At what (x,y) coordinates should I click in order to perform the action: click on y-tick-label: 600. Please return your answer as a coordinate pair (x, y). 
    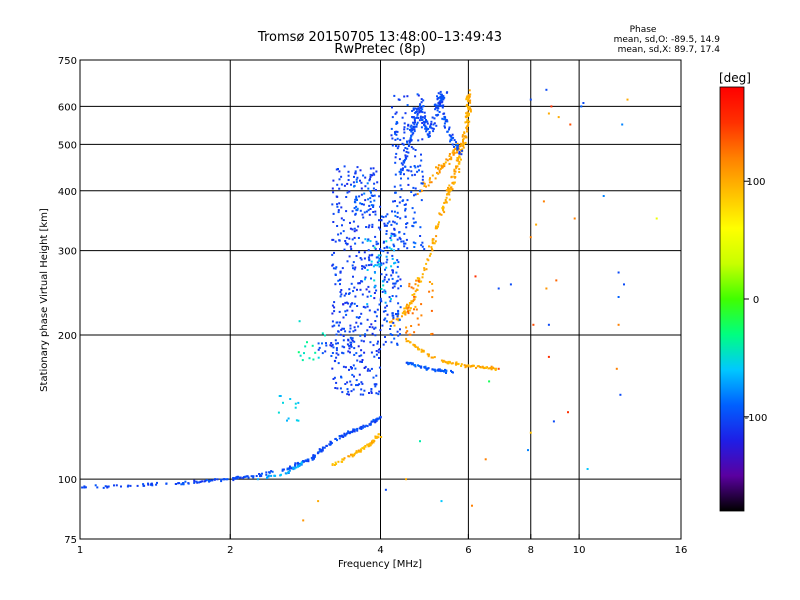
    Looking at the image, I should click on (67, 107).